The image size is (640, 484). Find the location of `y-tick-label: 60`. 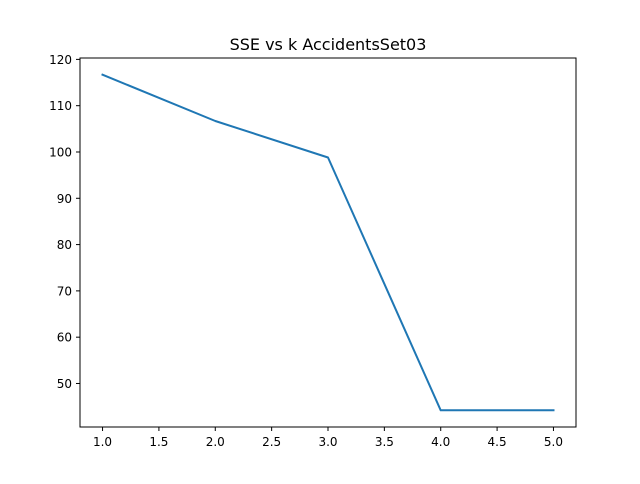

y-tick-label: 60 is located at coordinates (64, 338).